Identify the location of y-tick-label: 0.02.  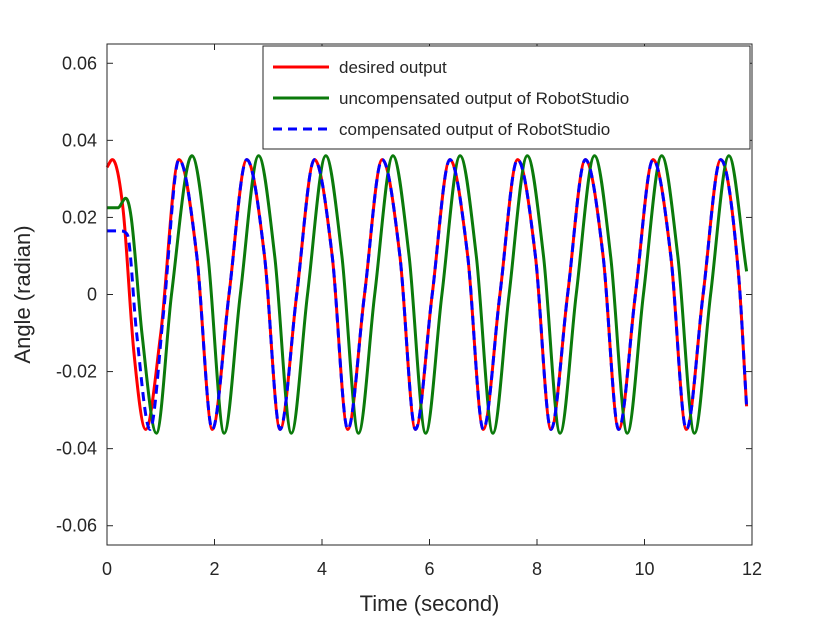
(79, 217).